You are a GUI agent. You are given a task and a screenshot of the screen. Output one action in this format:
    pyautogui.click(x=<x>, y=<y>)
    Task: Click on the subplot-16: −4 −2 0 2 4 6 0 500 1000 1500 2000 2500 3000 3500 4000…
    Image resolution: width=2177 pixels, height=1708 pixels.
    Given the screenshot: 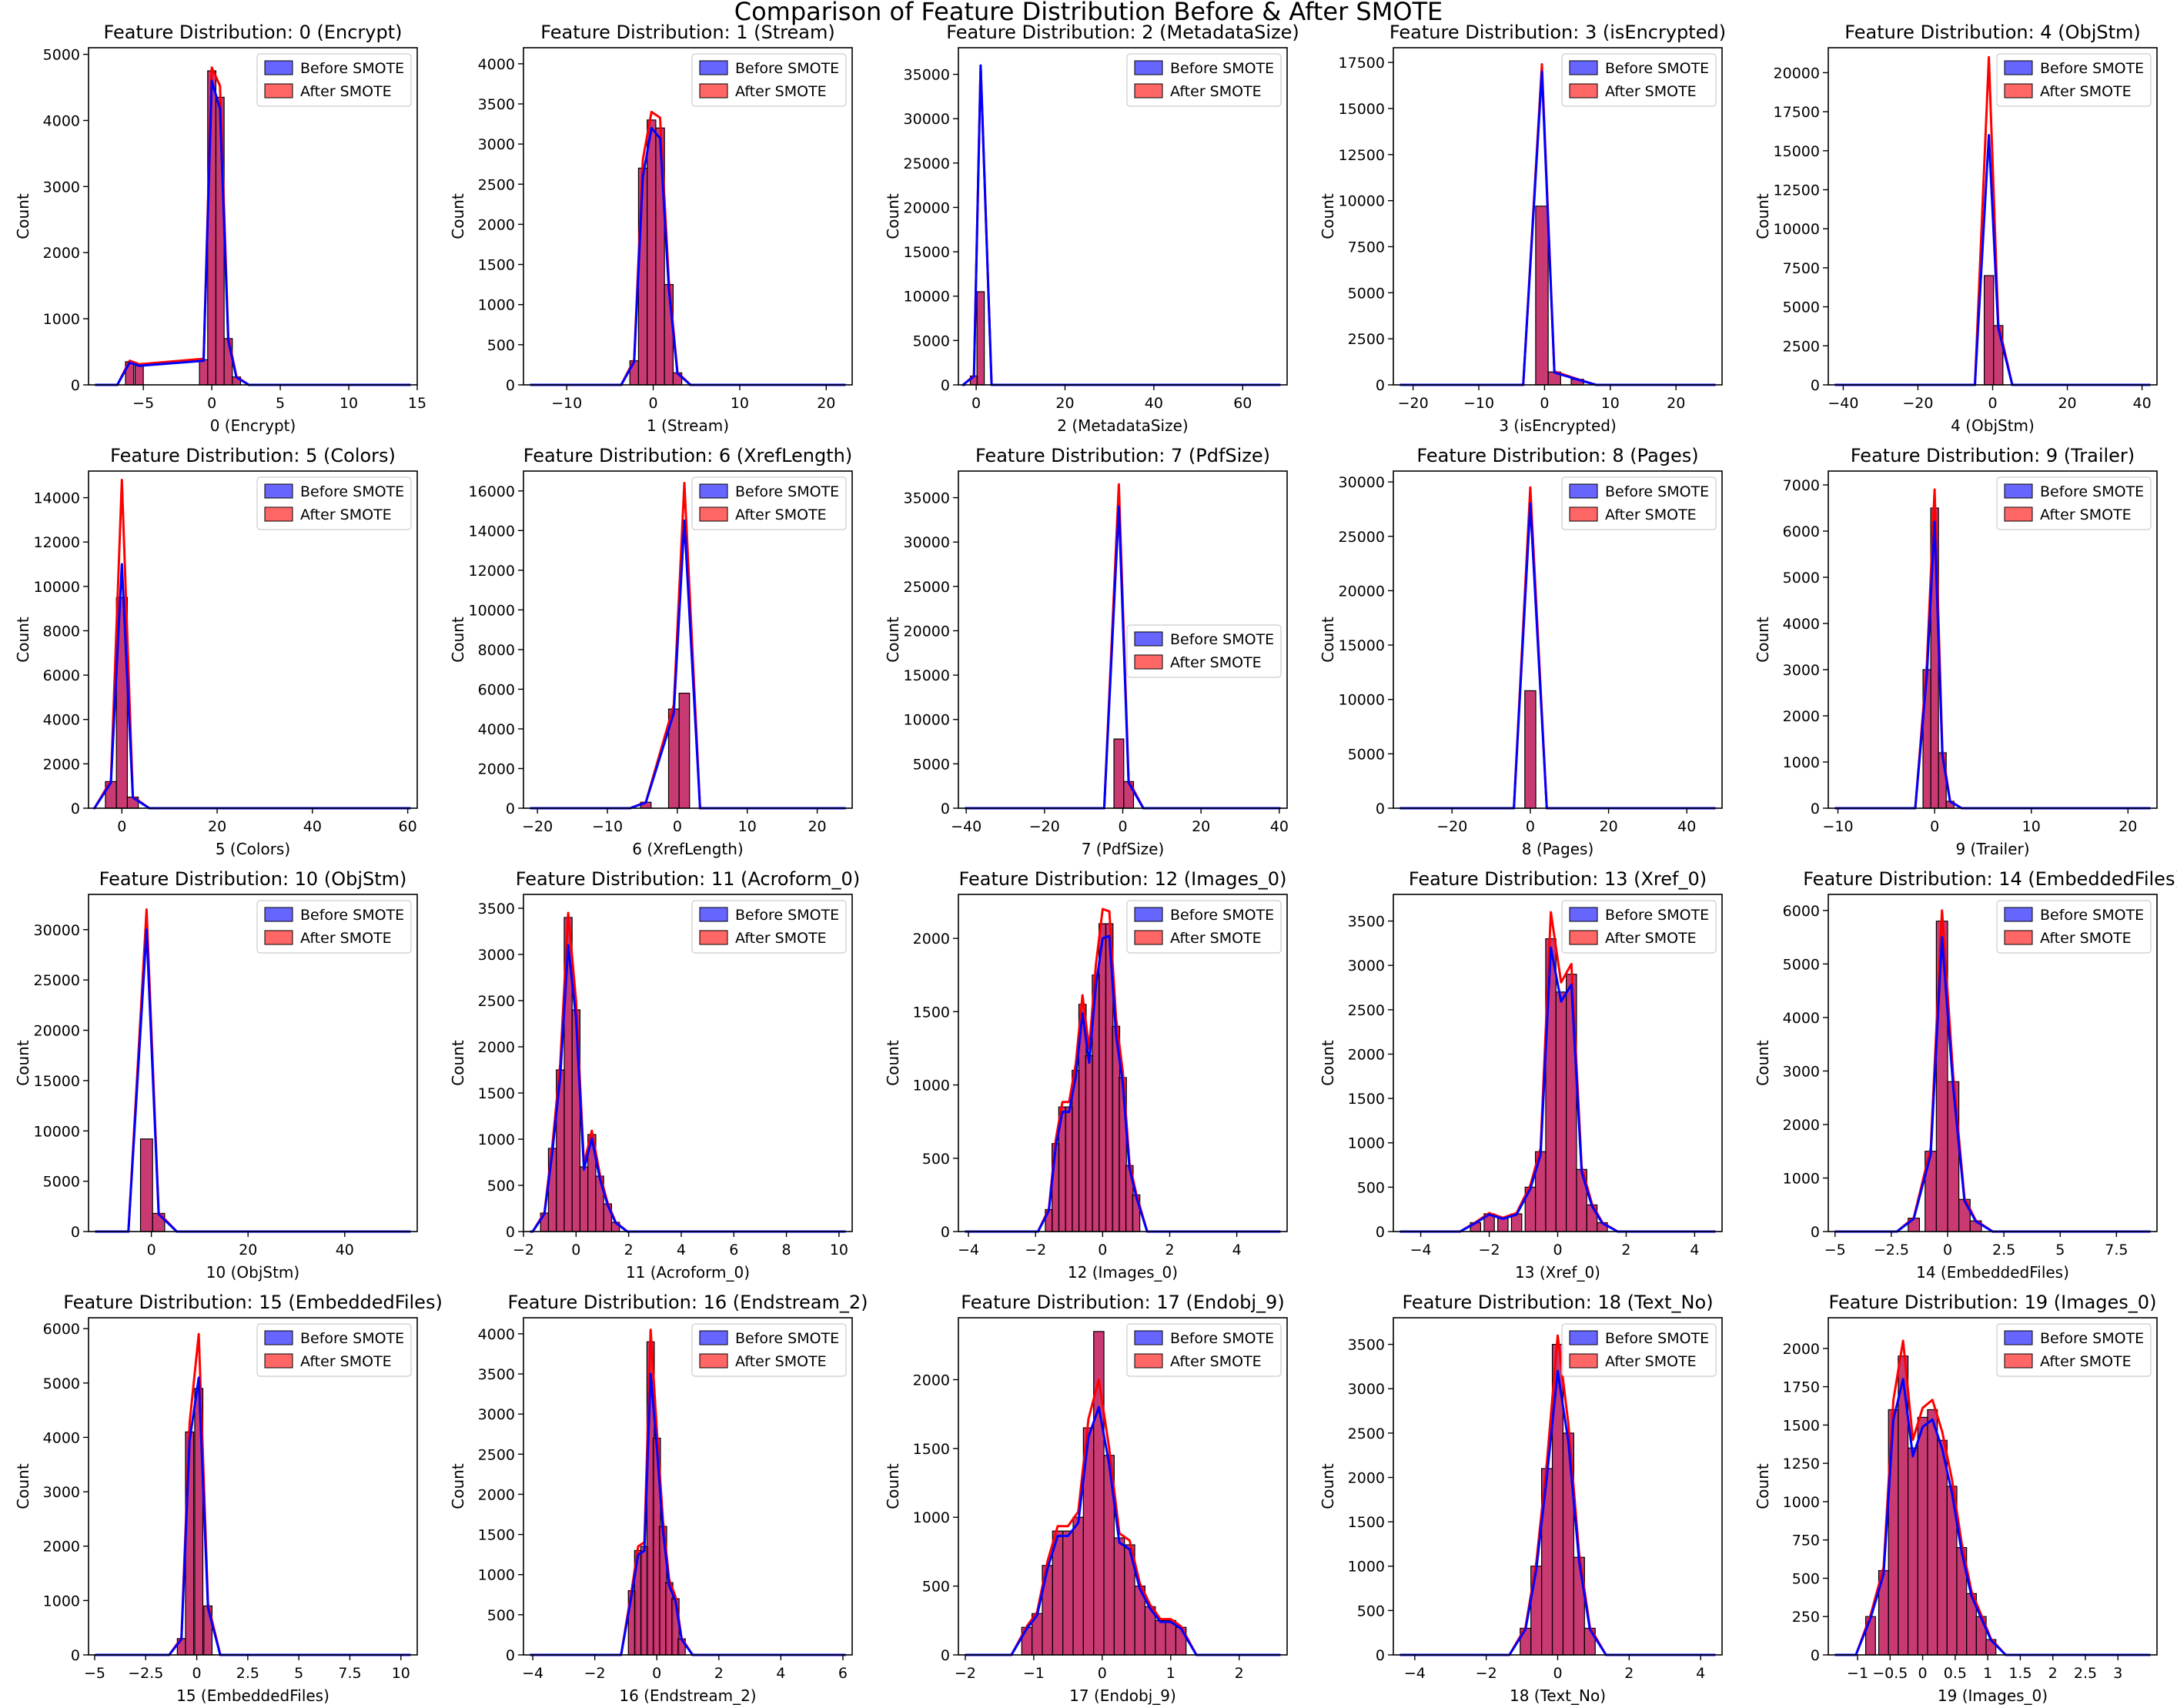 What is the action you would take?
    pyautogui.click(x=658, y=1498)
    